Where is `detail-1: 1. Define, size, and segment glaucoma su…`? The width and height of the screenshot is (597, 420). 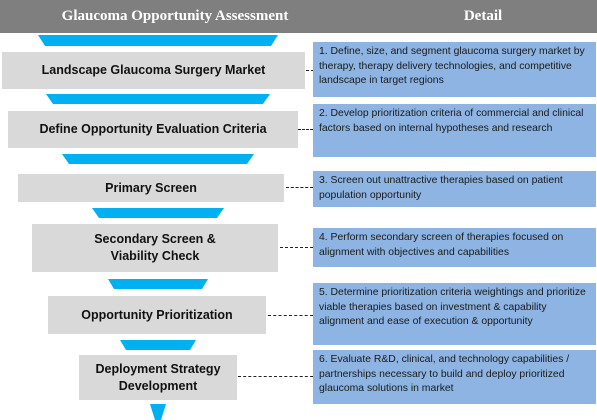
detail-1: 1. Define, size, and segment glaucoma su… is located at coordinates (454, 69).